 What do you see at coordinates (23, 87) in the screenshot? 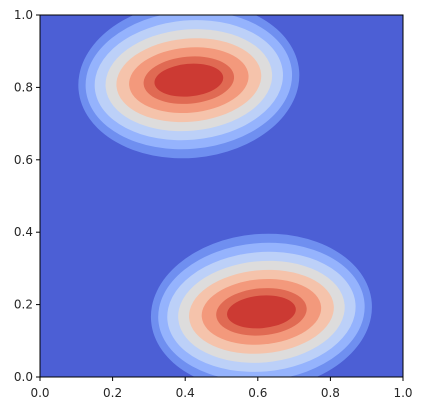
I see `y-tick-label: 0.8` at bounding box center [23, 87].